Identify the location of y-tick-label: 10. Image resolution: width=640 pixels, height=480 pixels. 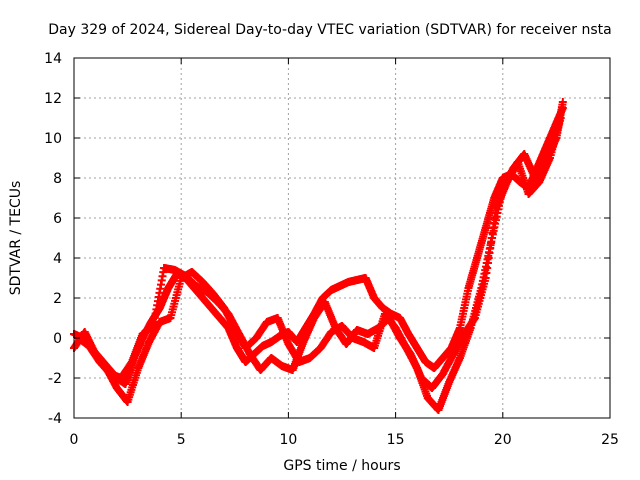
(53, 139).